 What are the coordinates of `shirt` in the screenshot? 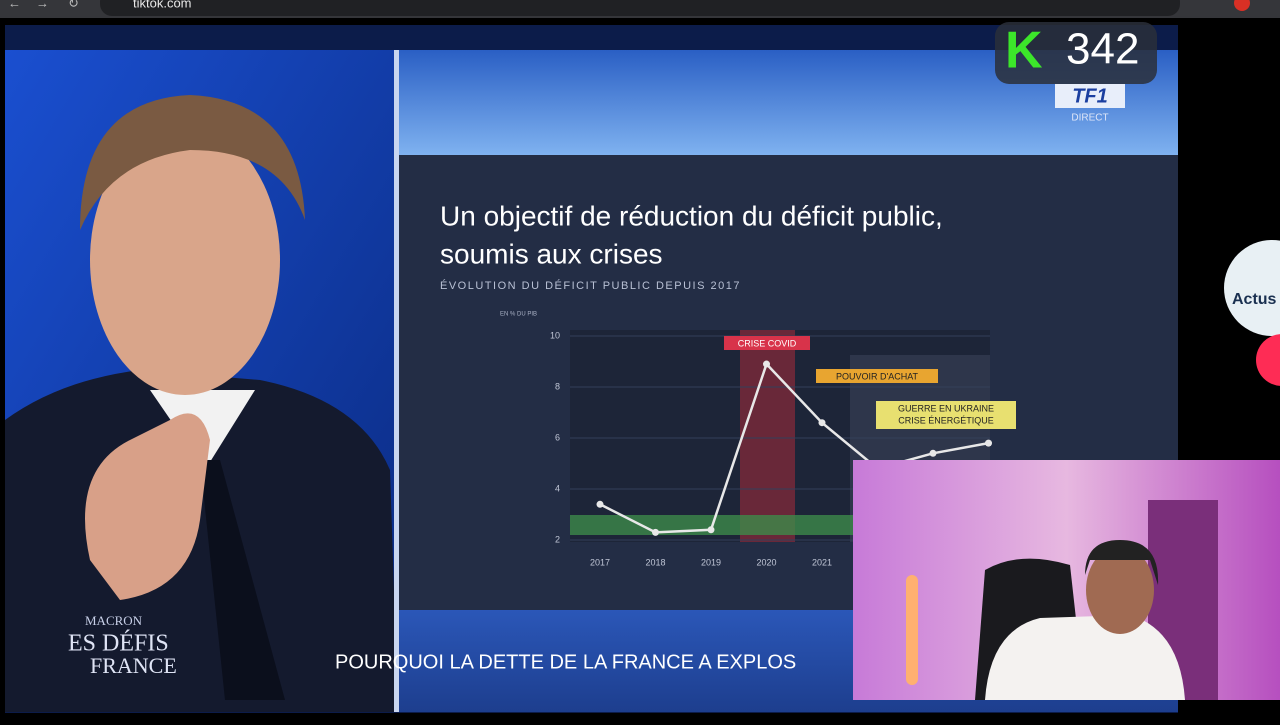 It's located at (1085, 657).